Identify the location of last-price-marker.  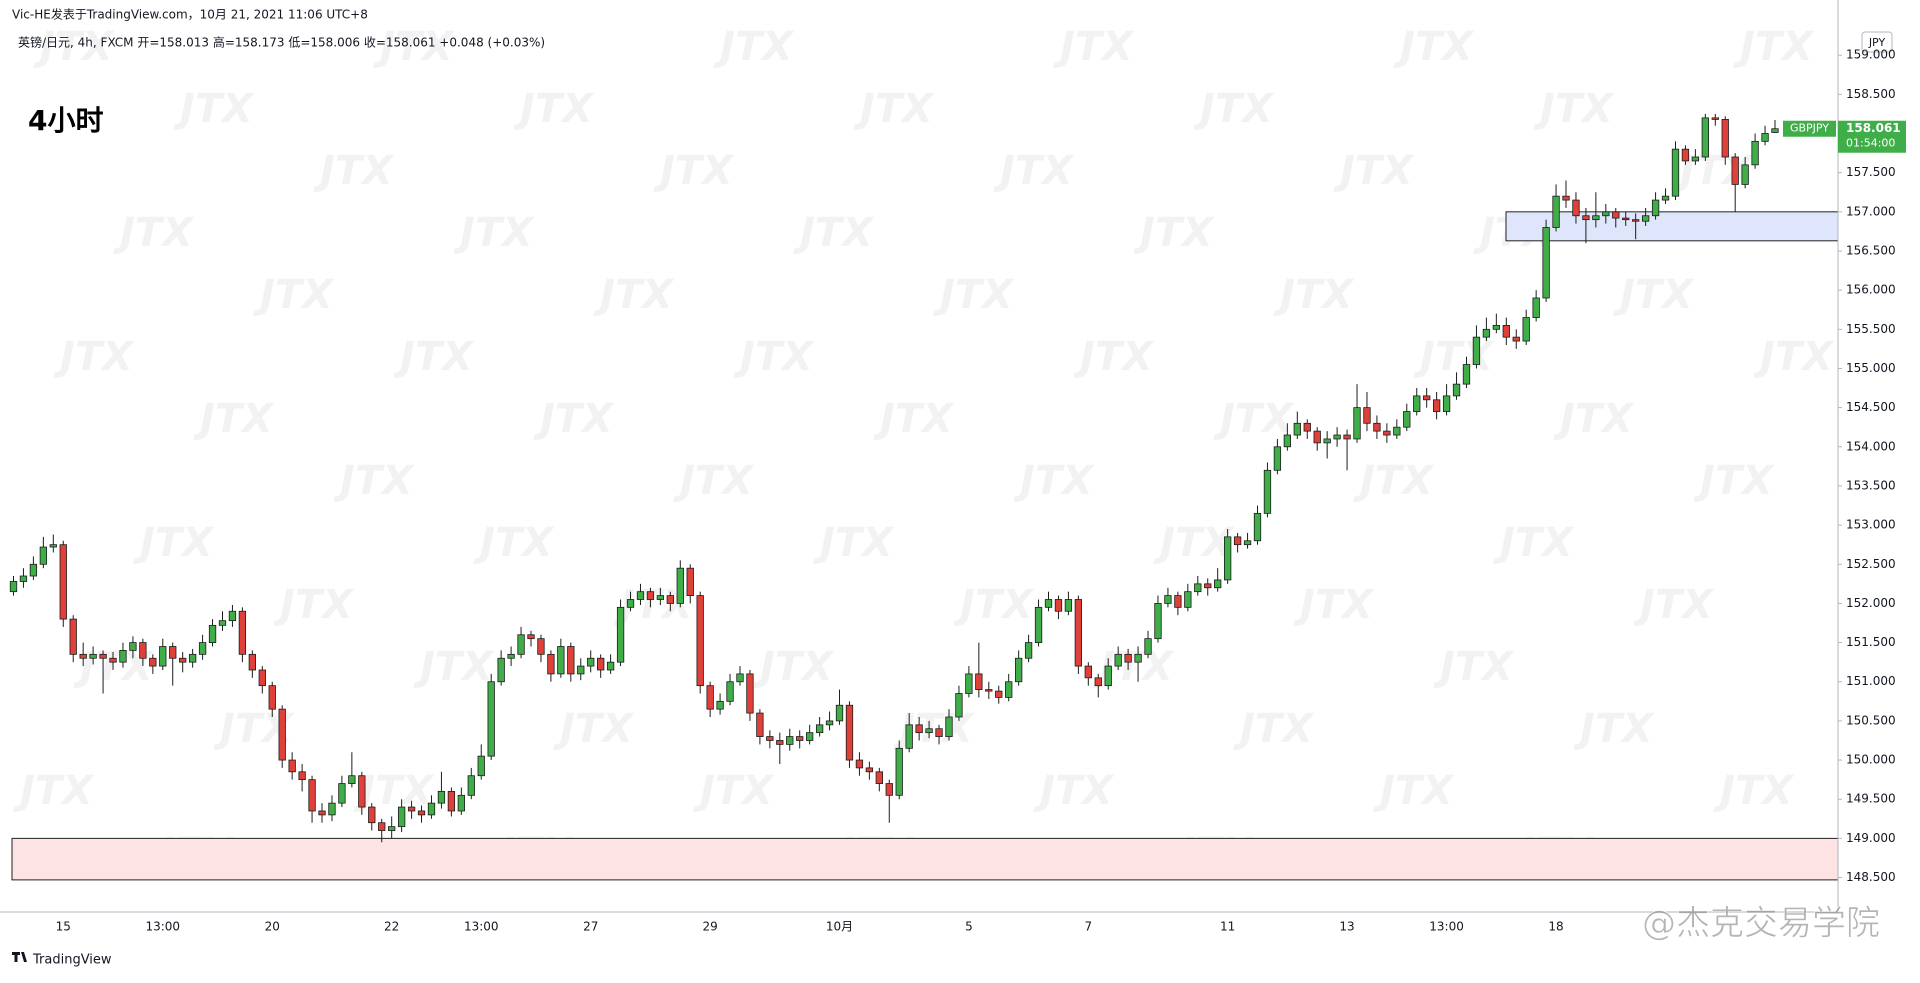
(1872, 136).